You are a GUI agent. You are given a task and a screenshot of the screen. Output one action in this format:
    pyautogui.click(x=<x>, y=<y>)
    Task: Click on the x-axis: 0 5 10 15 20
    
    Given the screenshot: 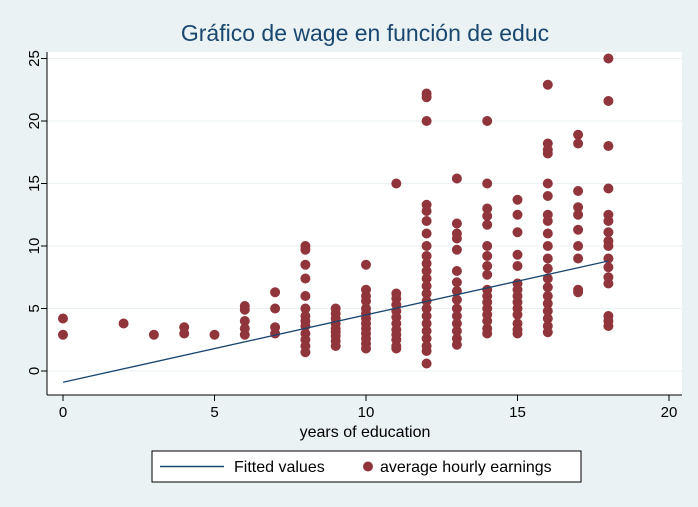 What is the action you would take?
    pyautogui.click(x=364, y=407)
    